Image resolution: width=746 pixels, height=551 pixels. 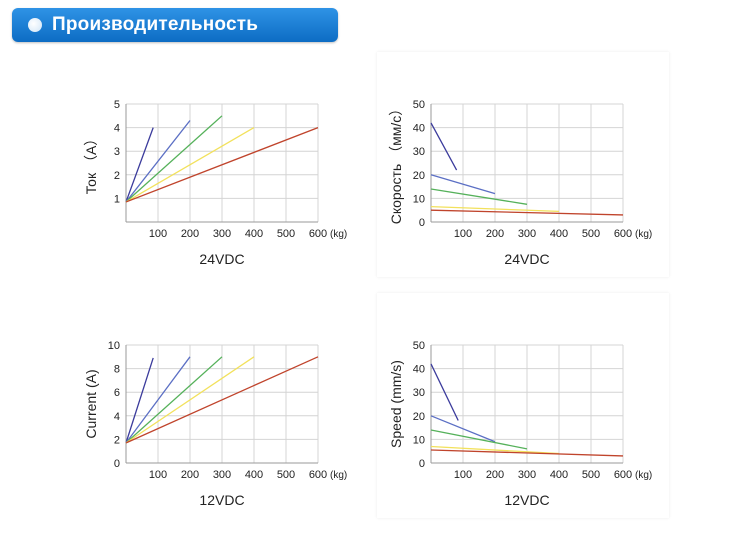 I want to click on chart-svg: 100 200 300 400 500 600 (kg) 1 2 3 4 5 Ток （A） 24VDC, so click(x=215, y=183).